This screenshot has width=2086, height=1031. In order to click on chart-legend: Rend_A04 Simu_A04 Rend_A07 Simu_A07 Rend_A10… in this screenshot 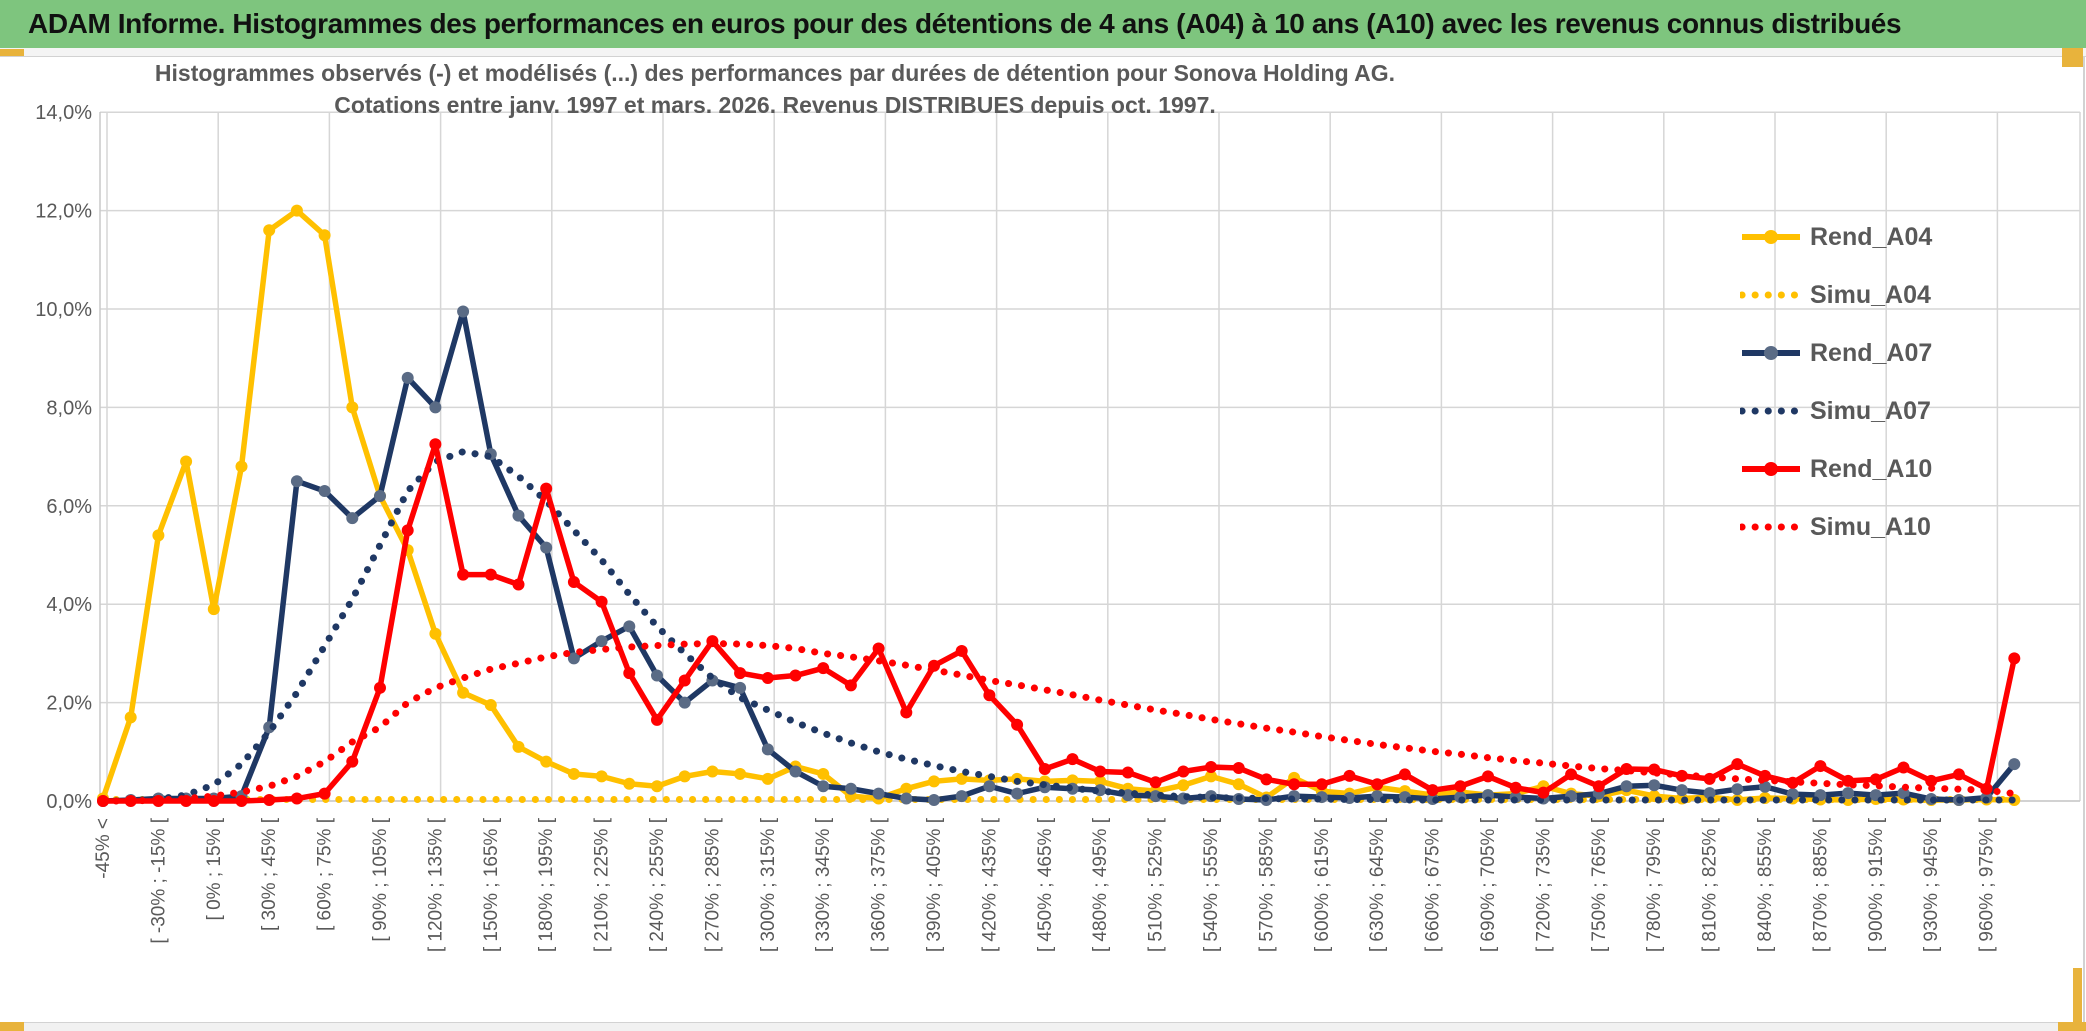, I will do `click(1869, 382)`.